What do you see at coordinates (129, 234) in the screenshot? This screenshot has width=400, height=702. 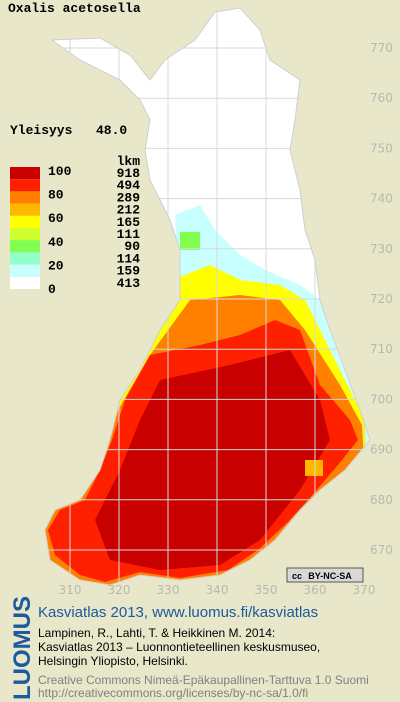 I see `legend-count: 111` at bounding box center [129, 234].